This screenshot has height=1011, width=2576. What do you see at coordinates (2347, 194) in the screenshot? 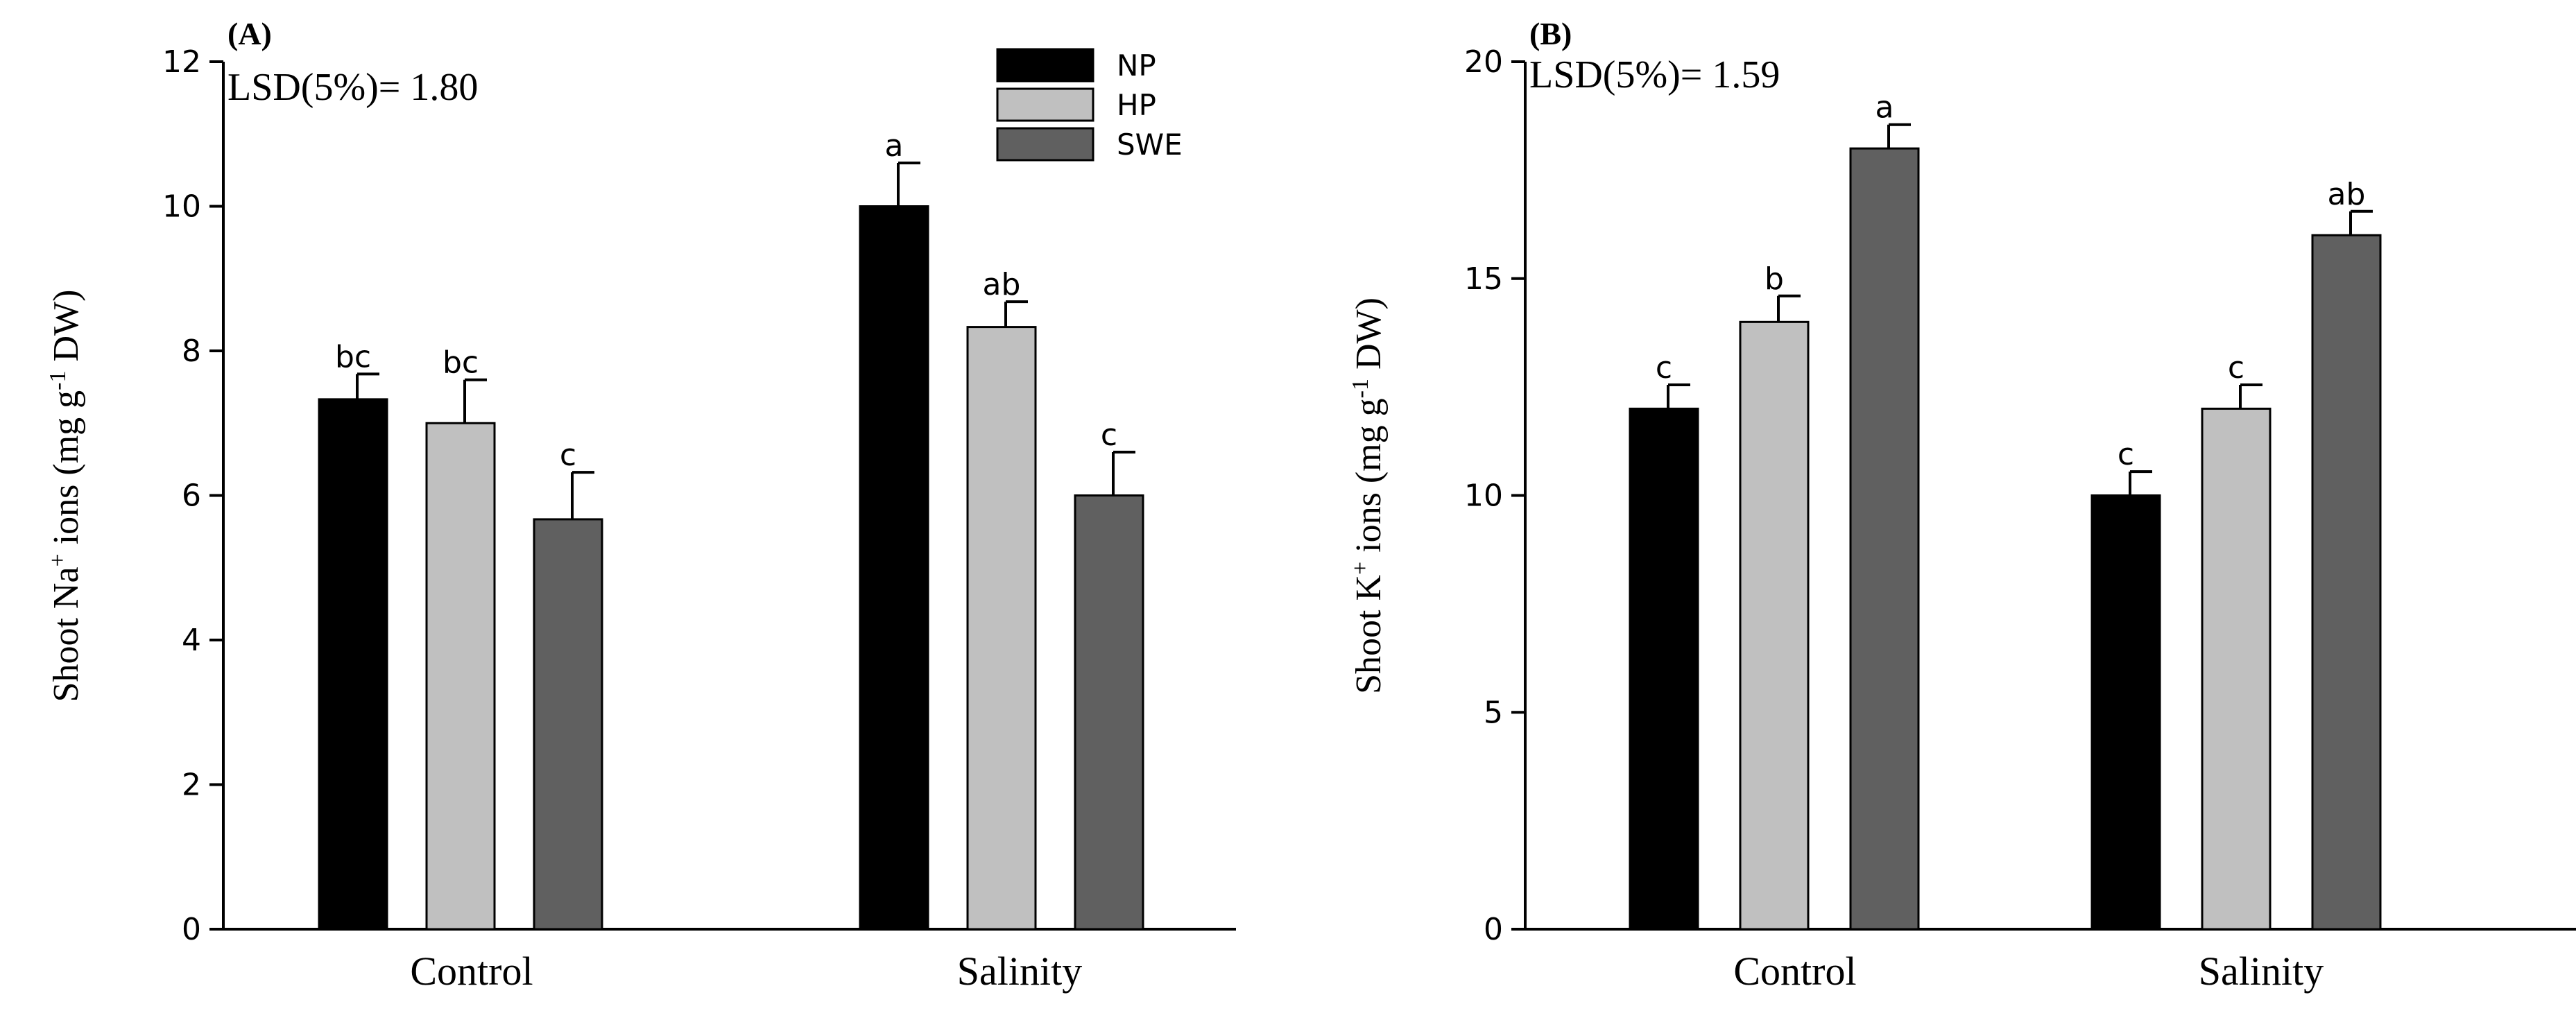
I see `panel-b-significance-letter: ab` at bounding box center [2347, 194].